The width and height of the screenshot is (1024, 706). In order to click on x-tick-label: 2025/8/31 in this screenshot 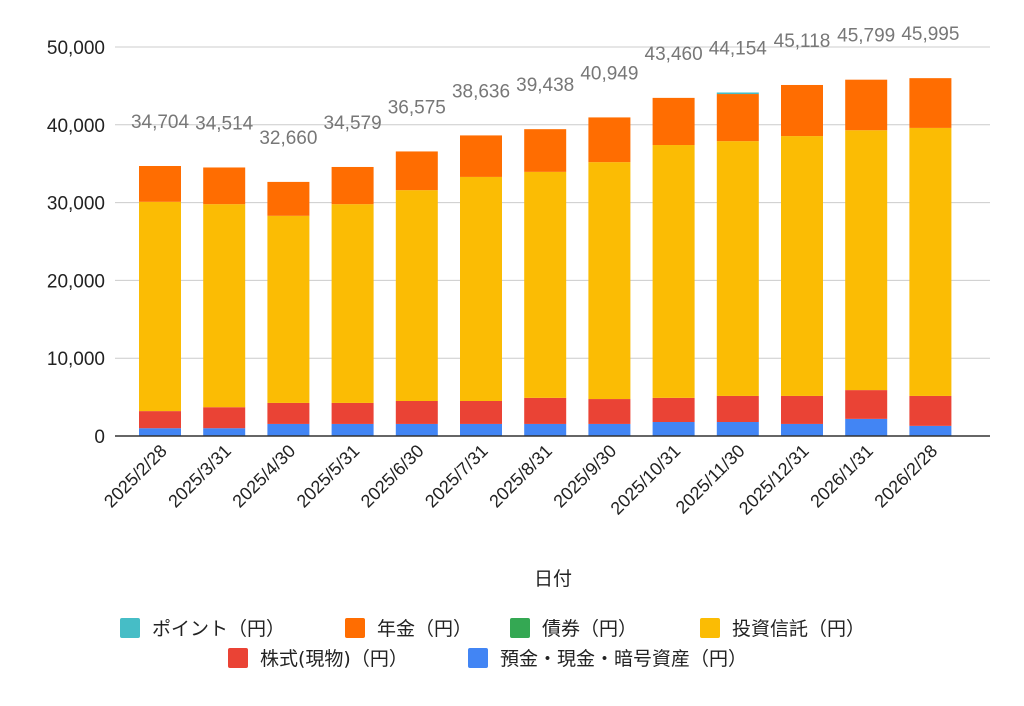, I will do `click(520, 476)`.